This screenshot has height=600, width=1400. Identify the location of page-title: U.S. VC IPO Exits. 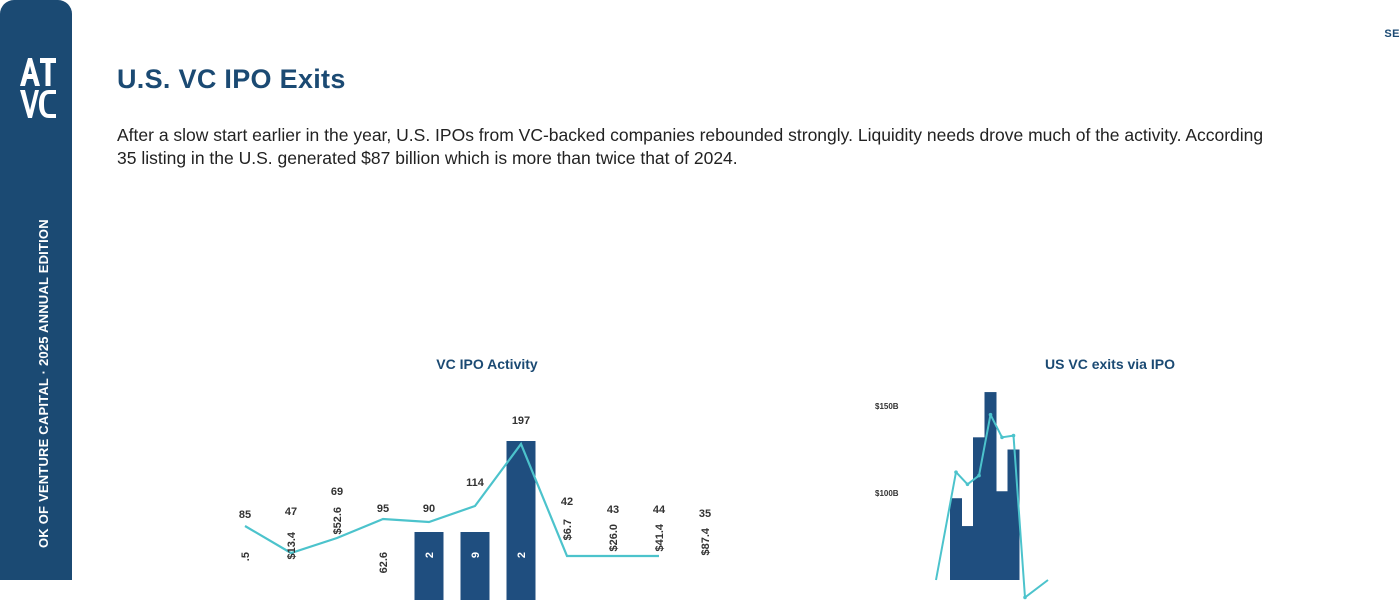
(231, 79).